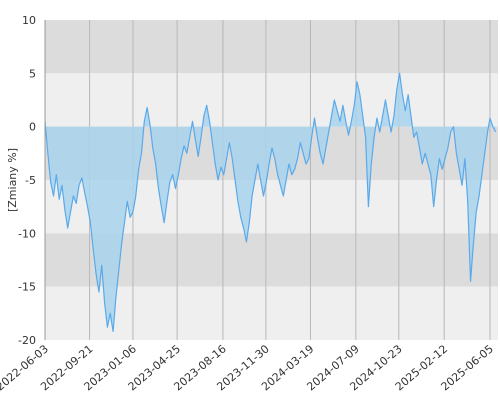 This screenshot has width=500, height=404. Describe the element at coordinates (27, 233) in the screenshot. I see `y-tick-label: -10` at that location.